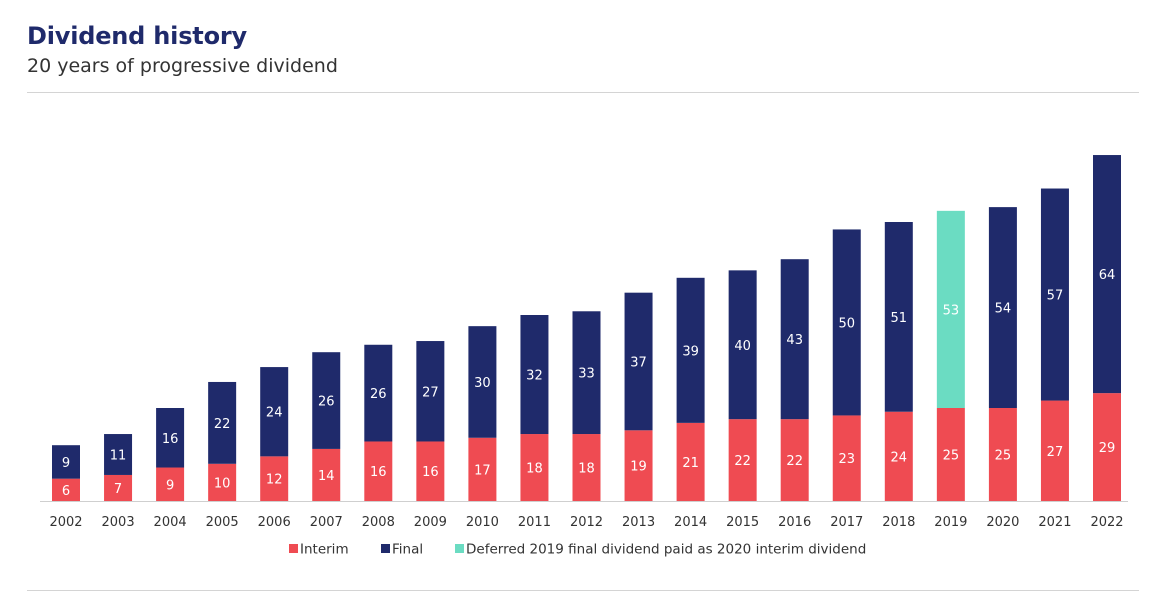 The height and width of the screenshot is (599, 1158). What do you see at coordinates (950, 522) in the screenshot?
I see `x-tick-label-2019: 2019` at bounding box center [950, 522].